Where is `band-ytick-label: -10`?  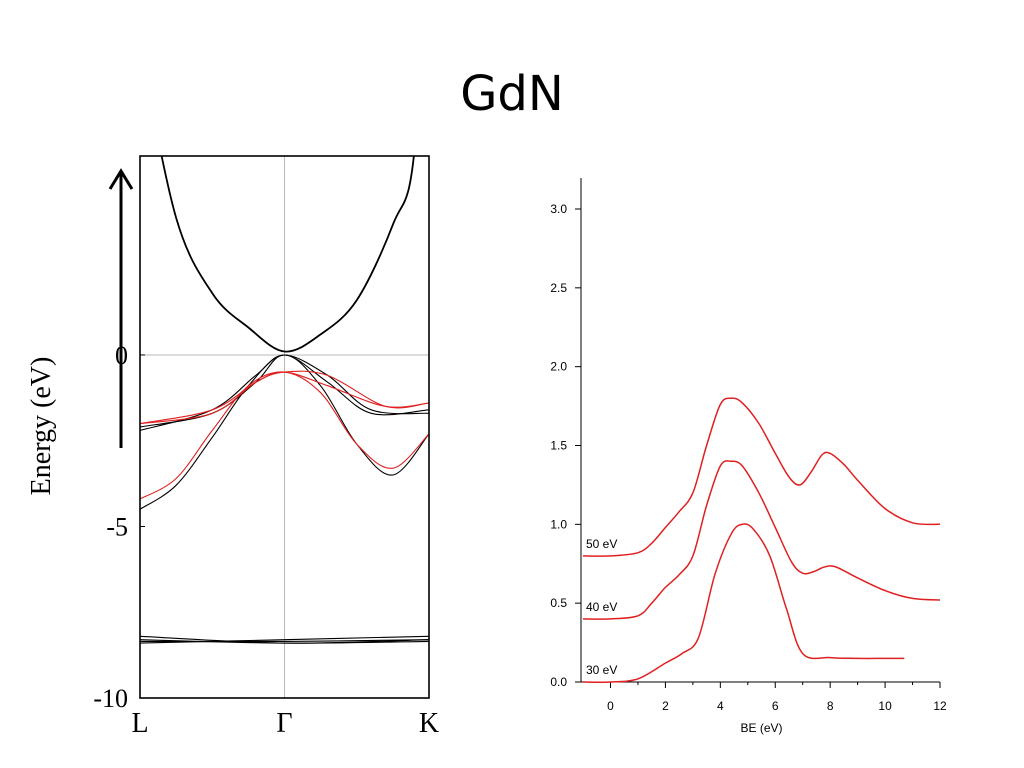
band-ytick-label: -10 is located at coordinates (110, 698).